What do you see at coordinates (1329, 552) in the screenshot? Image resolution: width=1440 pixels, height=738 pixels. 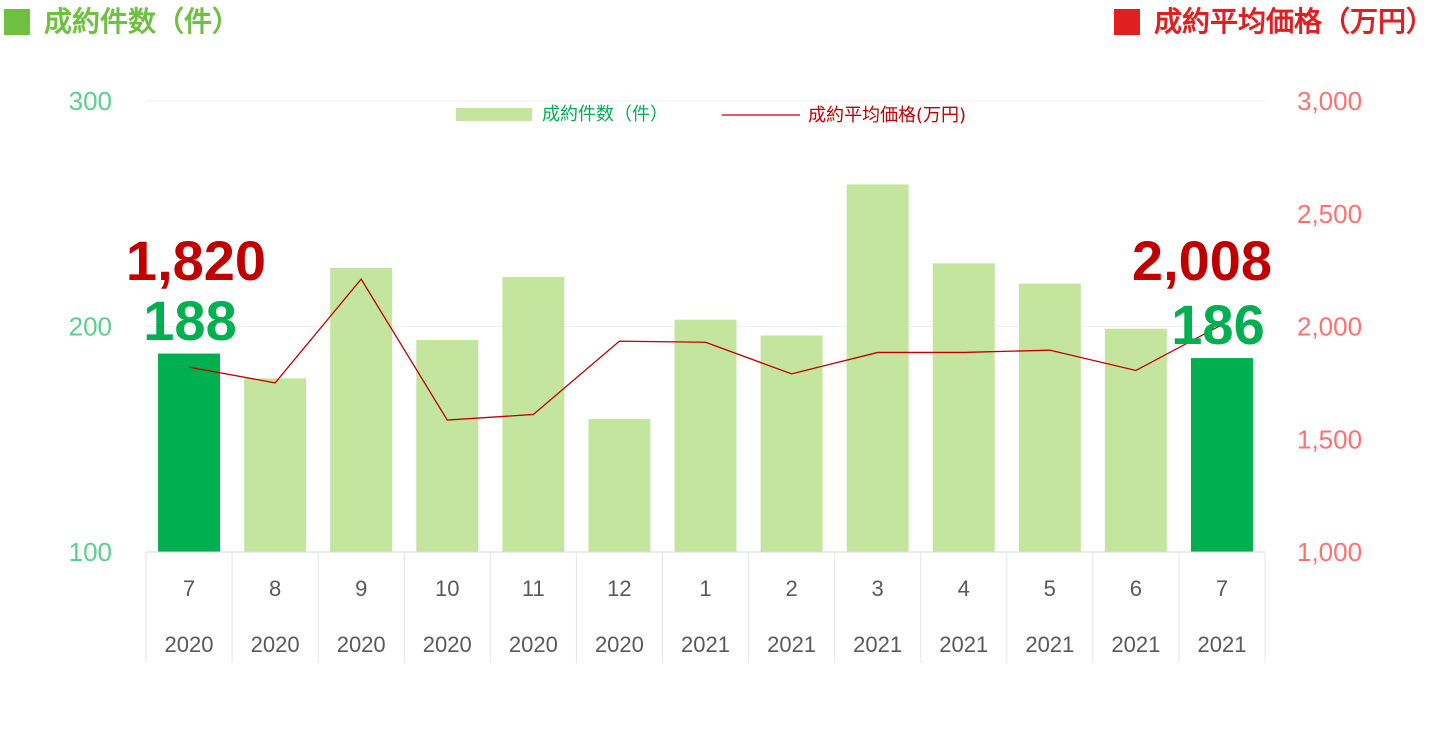 I see `right-axis-tick-label: 1,000` at bounding box center [1329, 552].